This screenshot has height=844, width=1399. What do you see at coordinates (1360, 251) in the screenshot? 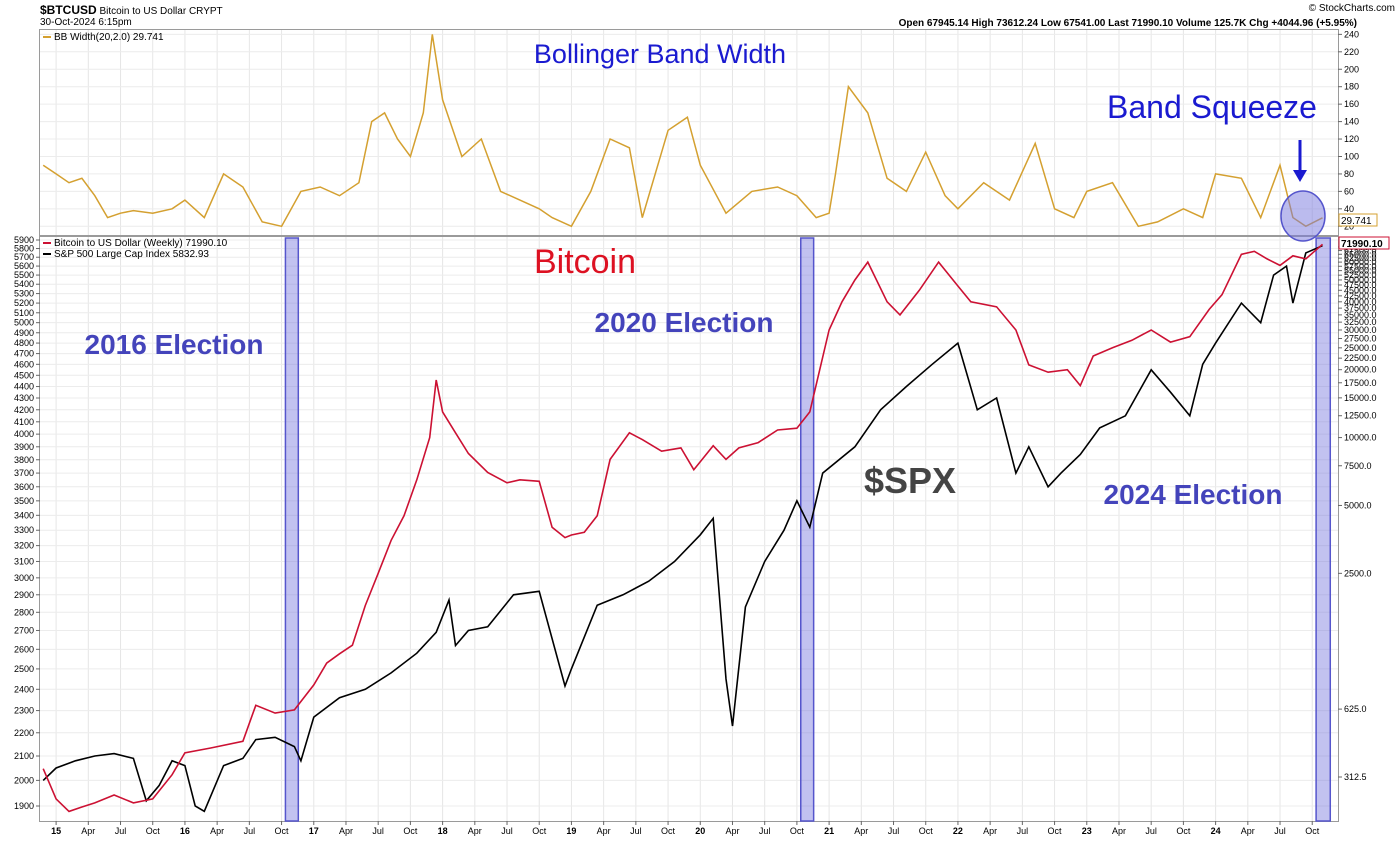
I see `btc-tick-label-28: 67500.0` at bounding box center [1360, 251].